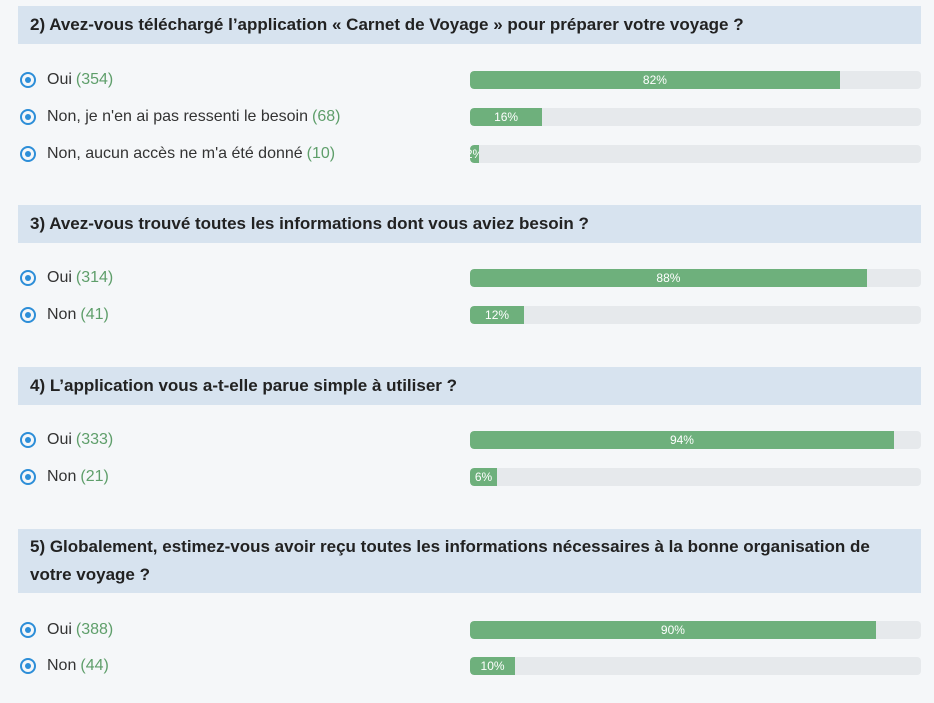 The image size is (934, 703). I want to click on result-bar: 10%, so click(695, 666).